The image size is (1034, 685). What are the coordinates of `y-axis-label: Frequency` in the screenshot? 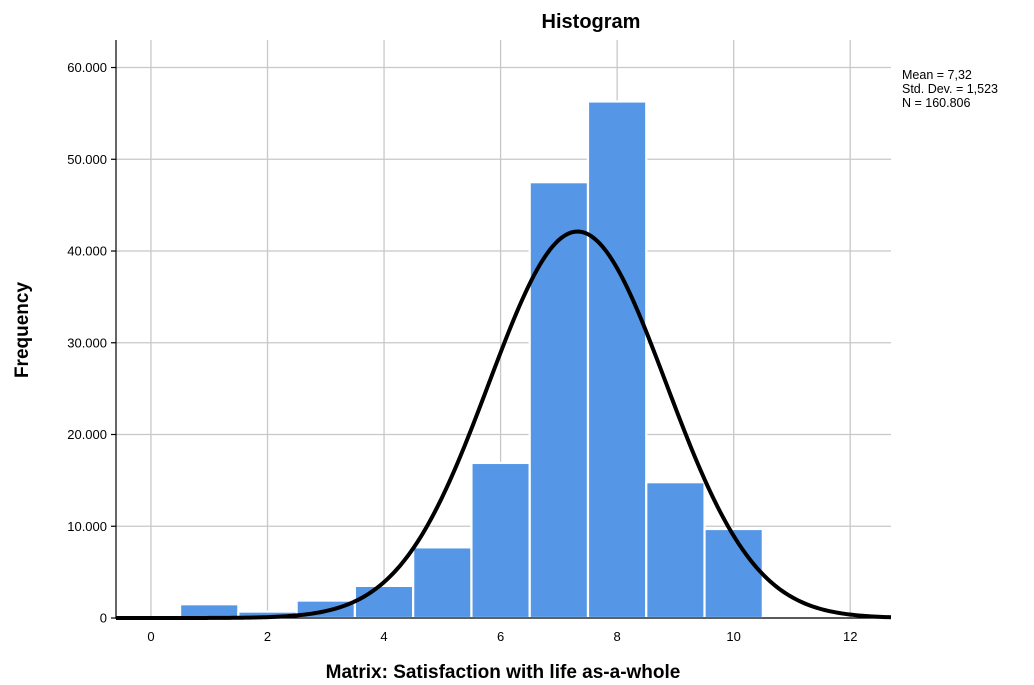 It's located at (22, 330).